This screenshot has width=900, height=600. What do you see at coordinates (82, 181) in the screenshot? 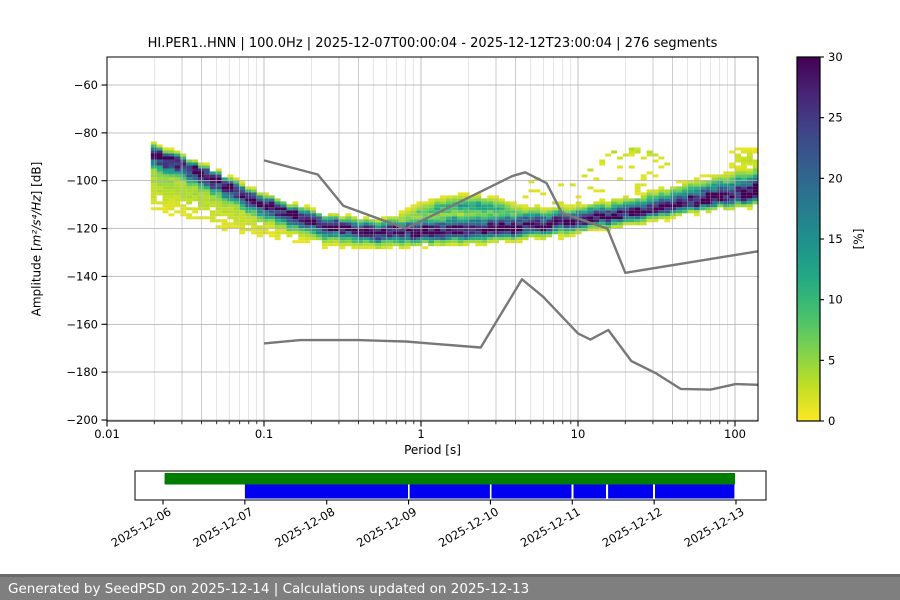
I see `y-tick-label: −100` at bounding box center [82, 181].